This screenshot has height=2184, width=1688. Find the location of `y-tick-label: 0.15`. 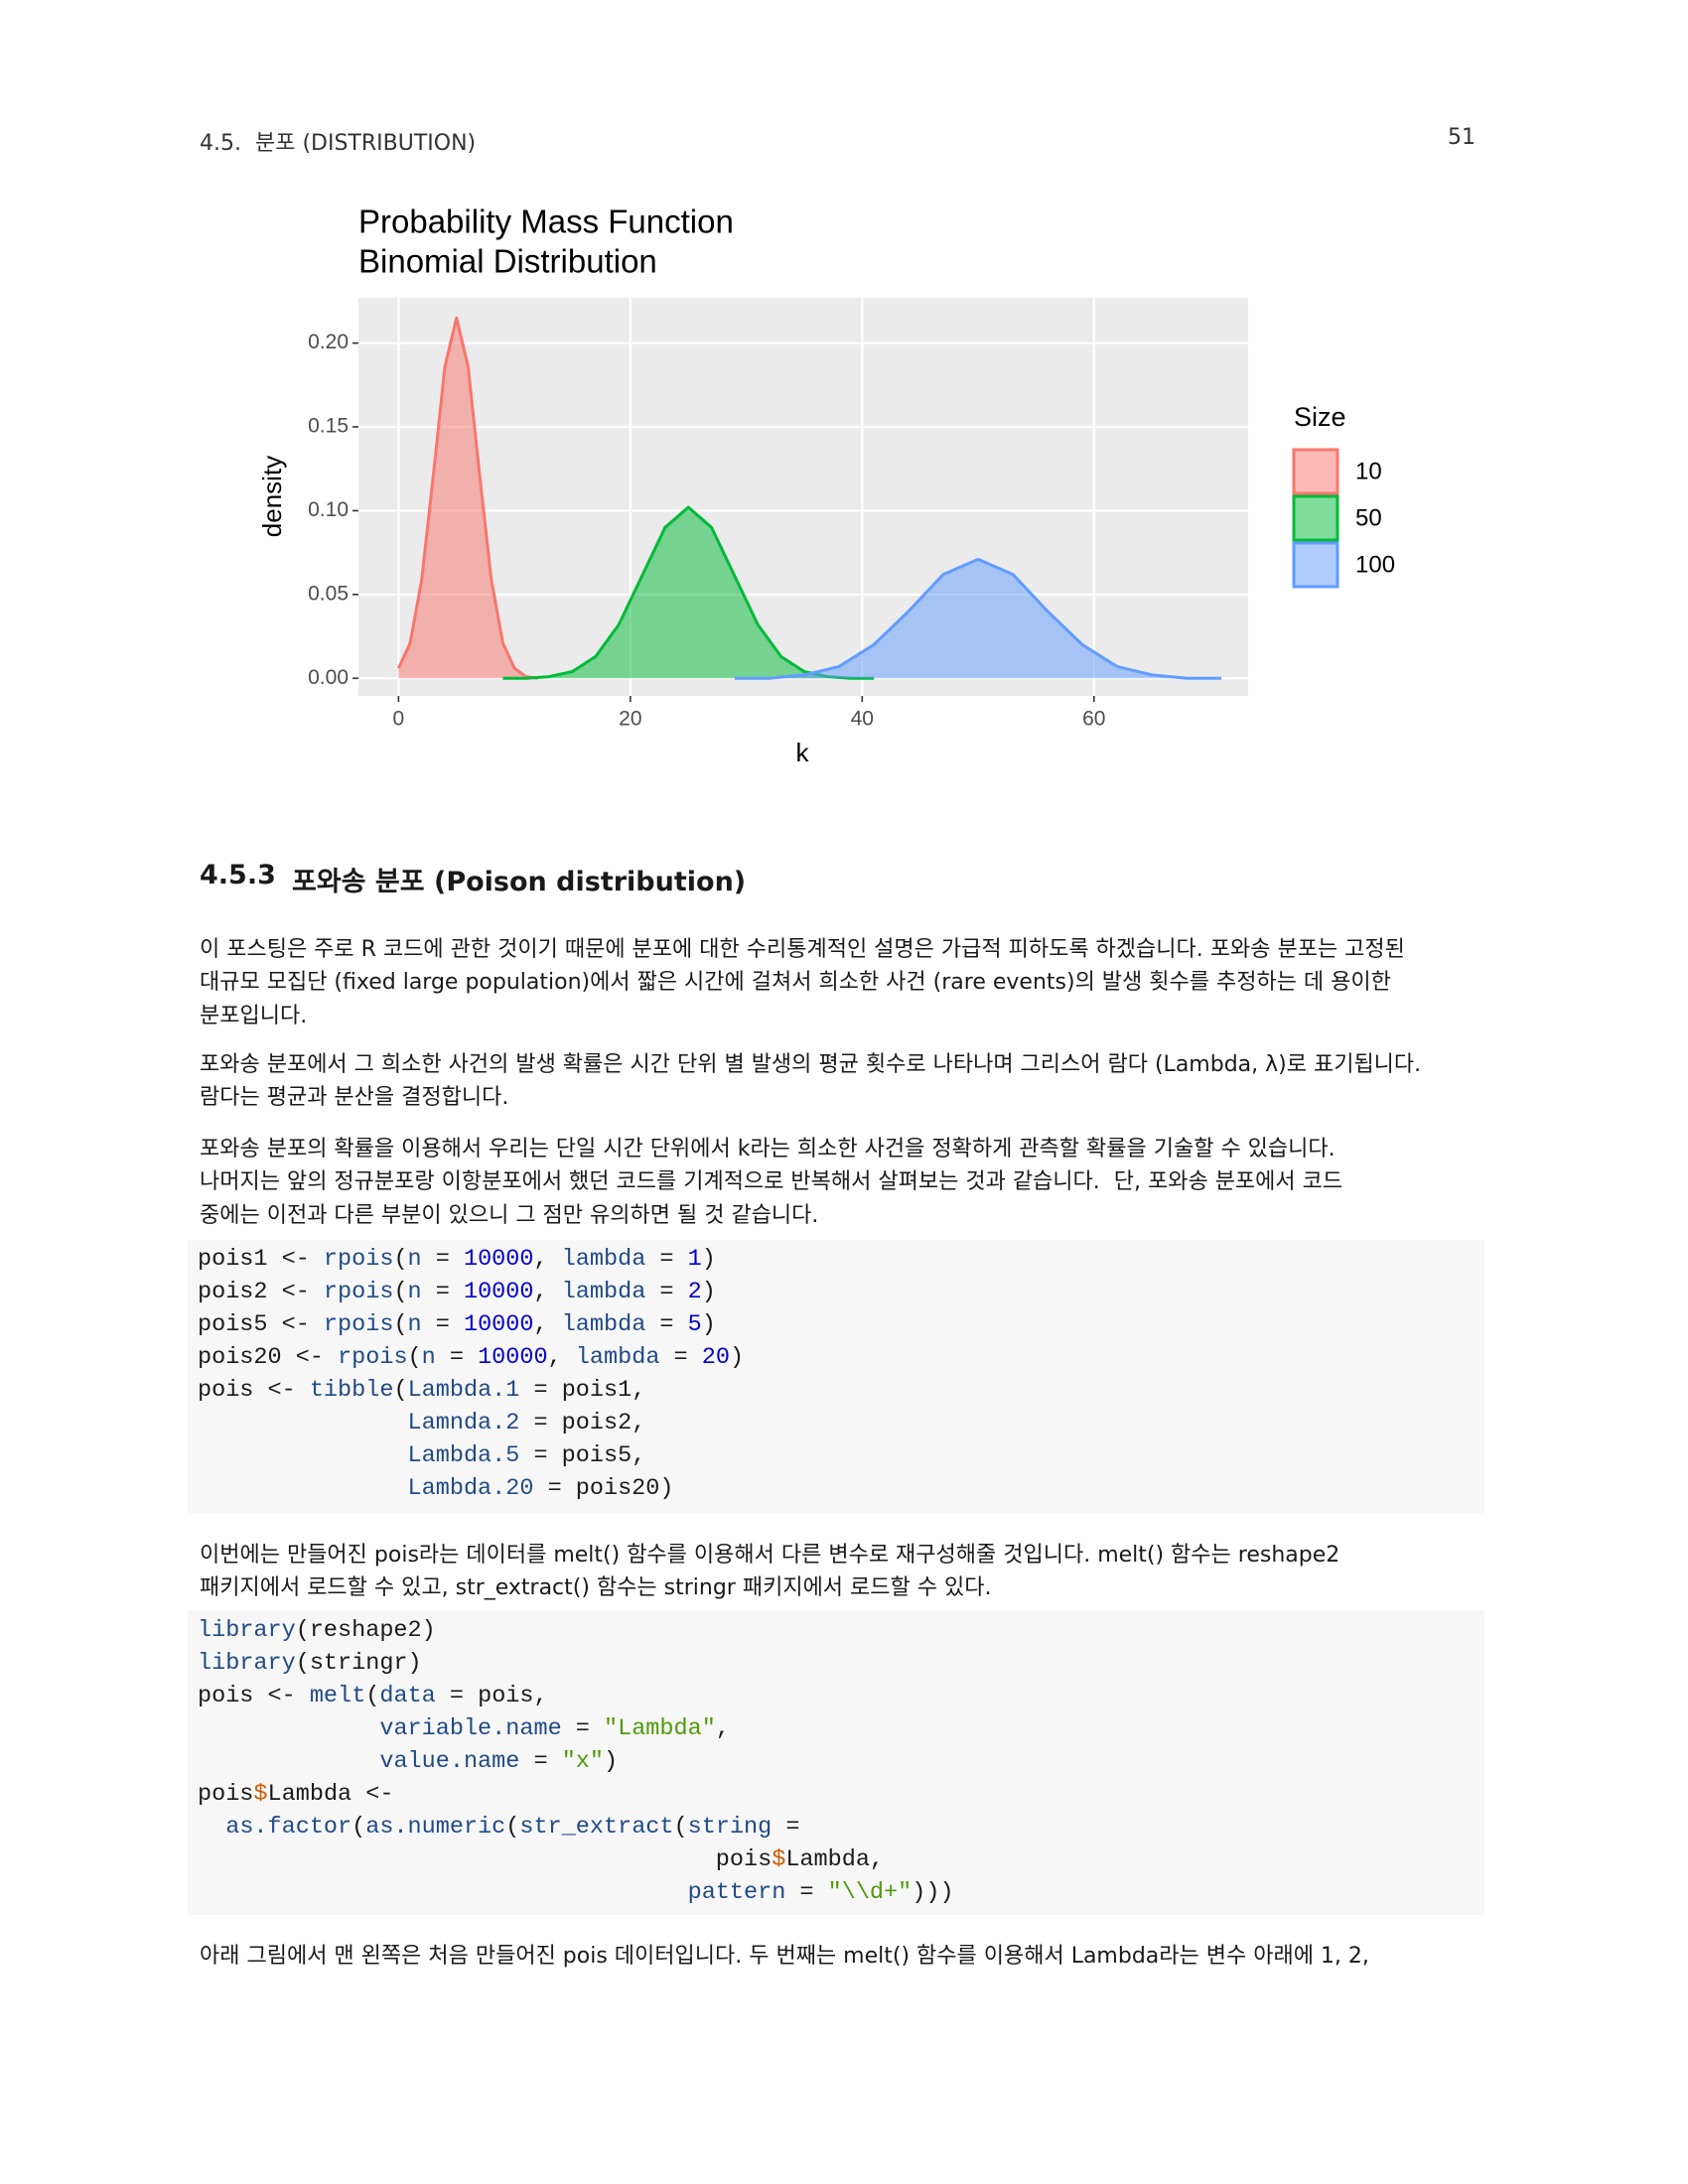

y-tick-label: 0.15 is located at coordinates (328, 426).